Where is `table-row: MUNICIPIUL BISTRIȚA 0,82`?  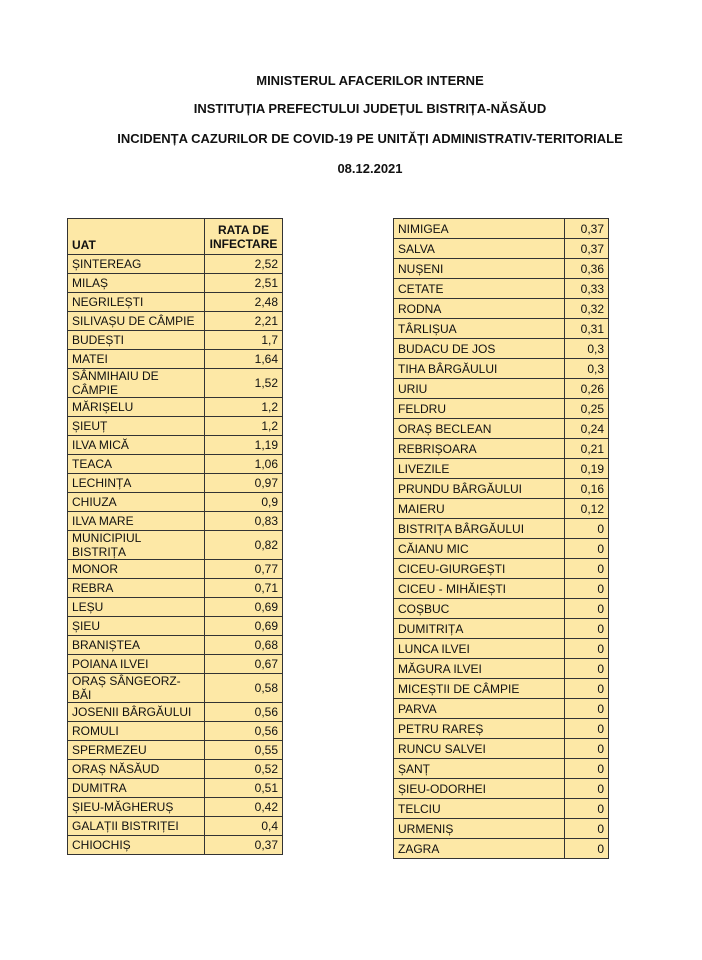
table-row: MUNICIPIUL BISTRIȚA 0,82 is located at coordinates (175, 545).